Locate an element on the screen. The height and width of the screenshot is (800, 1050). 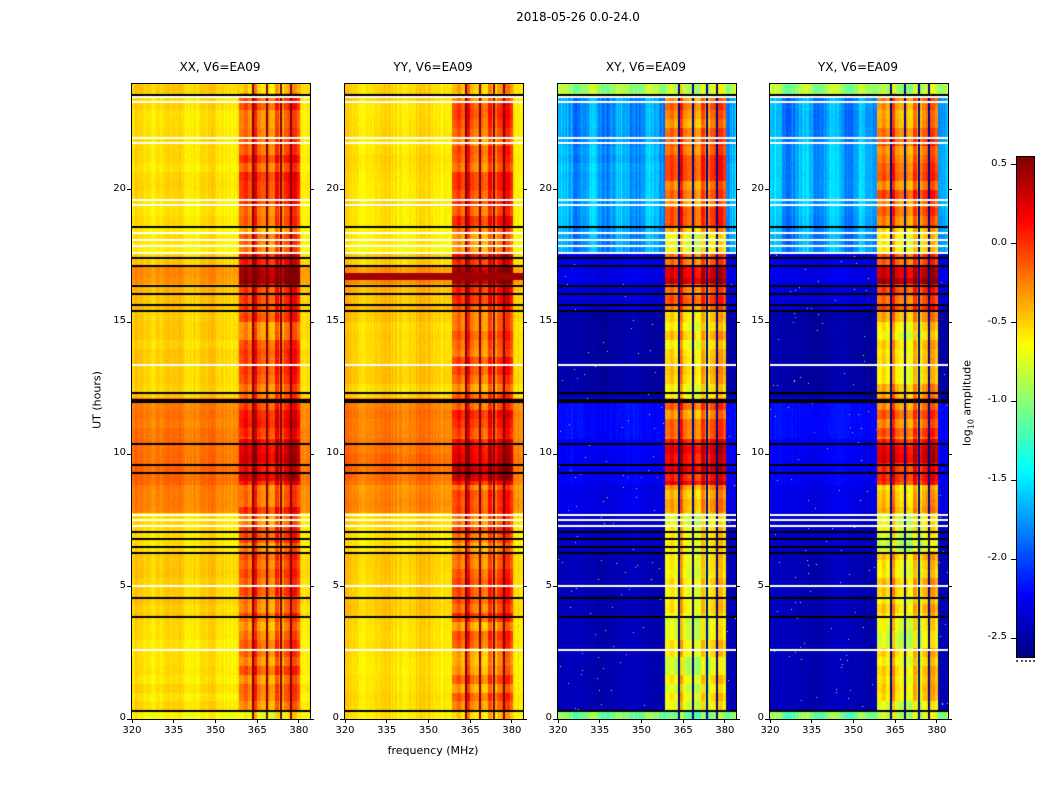
colorbar-tick-label: -2.0 is located at coordinates (997, 558).